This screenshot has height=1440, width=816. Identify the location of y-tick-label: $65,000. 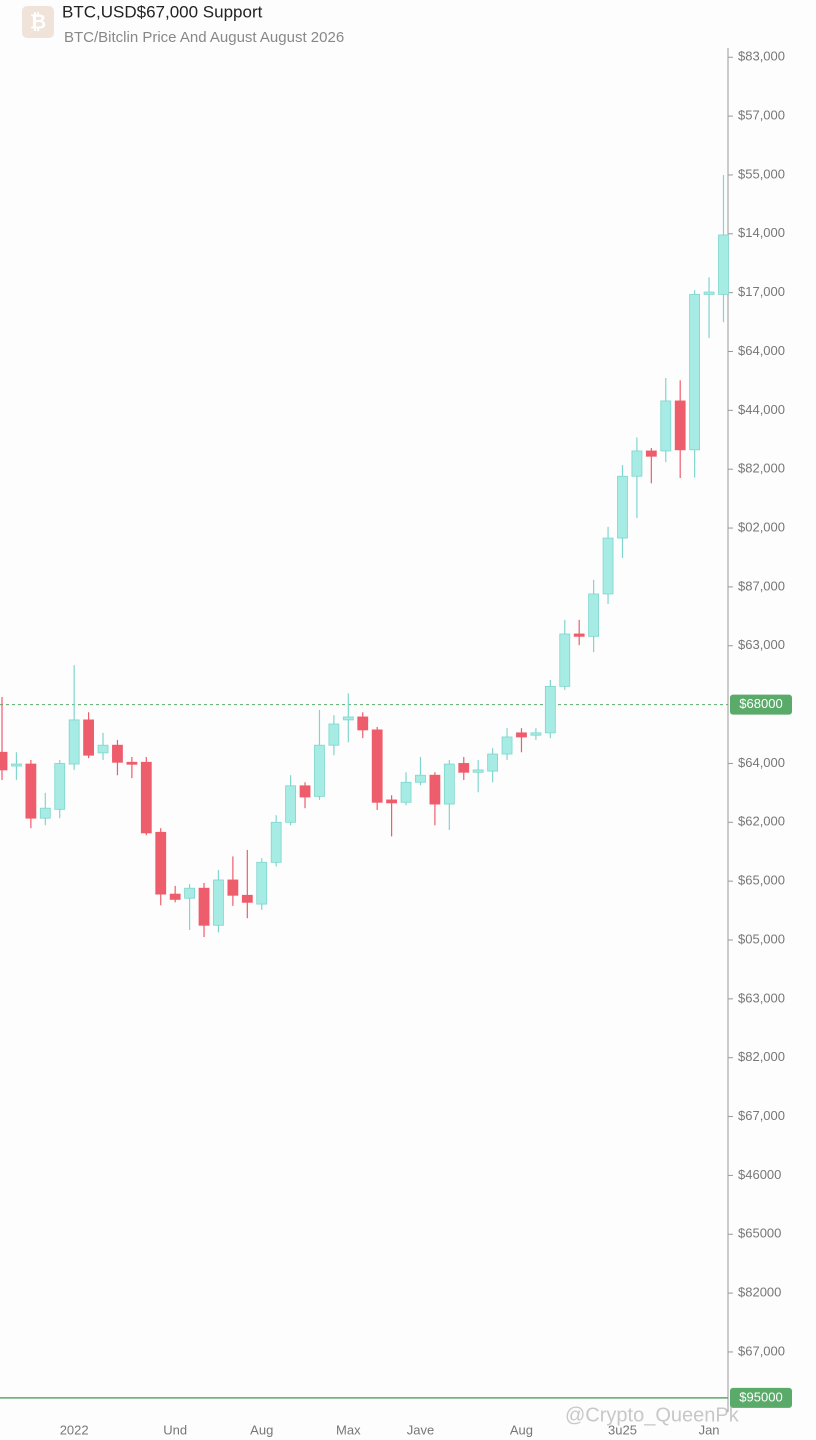
(761, 880).